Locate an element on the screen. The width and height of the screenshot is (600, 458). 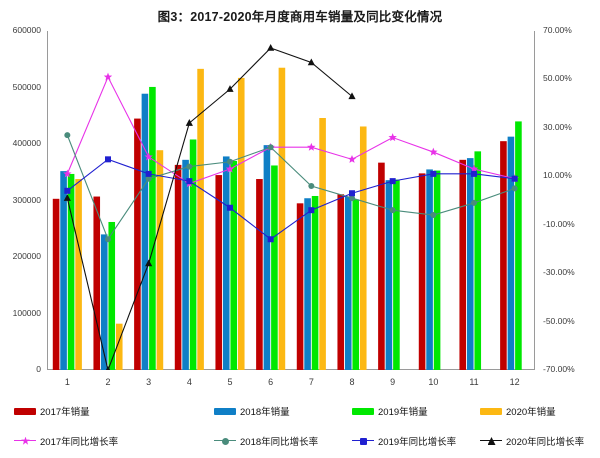
x-axis-tick-label: 6 is located at coordinates (271, 382).